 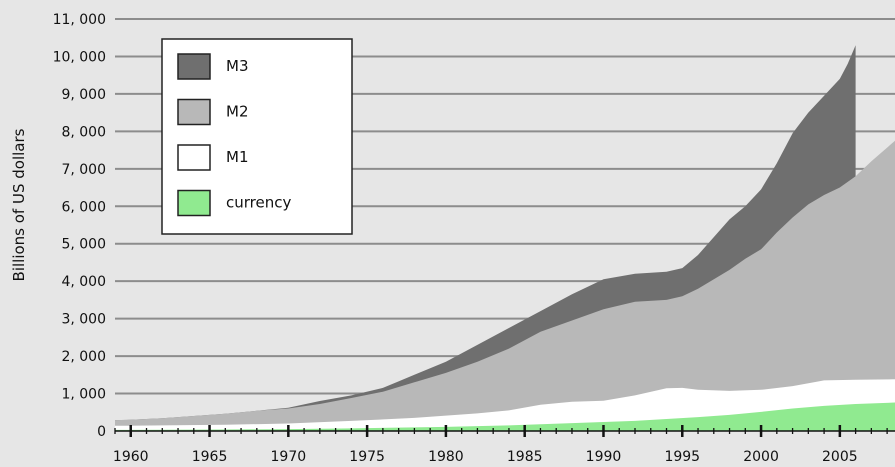 I want to click on legend-label-m1: M1, so click(x=237, y=157).